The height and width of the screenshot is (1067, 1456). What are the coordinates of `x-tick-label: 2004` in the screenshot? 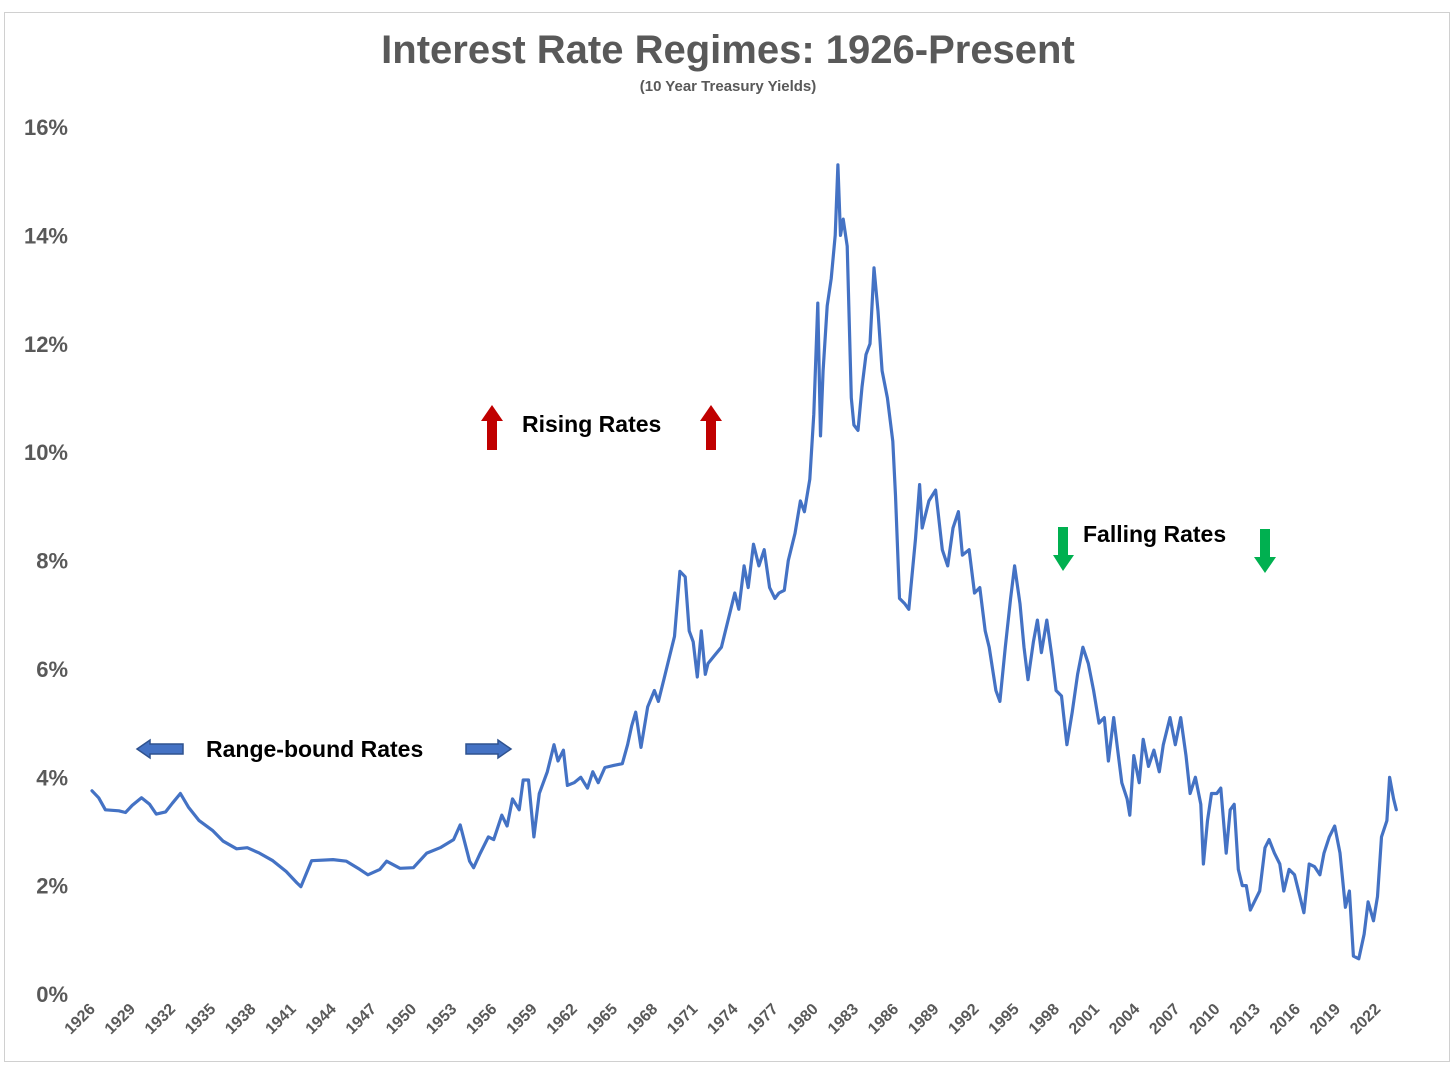 It's located at (1124, 1019).